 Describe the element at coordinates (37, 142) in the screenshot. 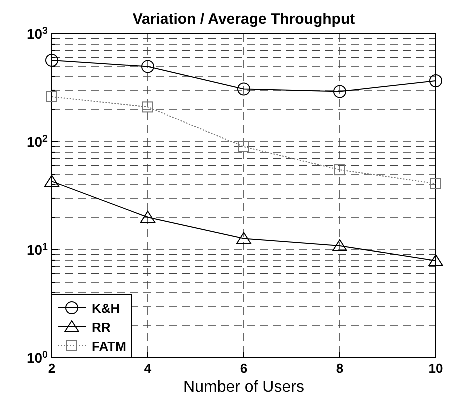

I see `y-tick-label: 10$^{2}$` at that location.